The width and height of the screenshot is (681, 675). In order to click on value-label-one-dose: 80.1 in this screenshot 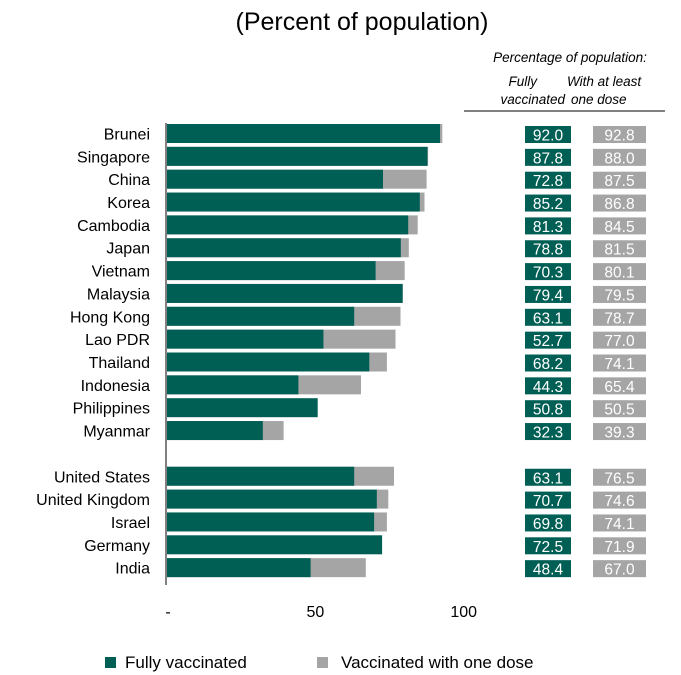, I will do `click(619, 273)`.